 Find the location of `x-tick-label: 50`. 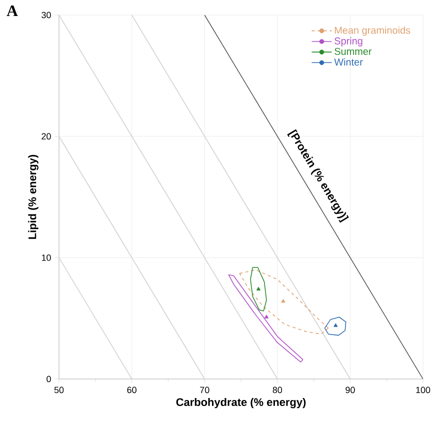

x-tick-label: 50 is located at coordinates (59, 390).